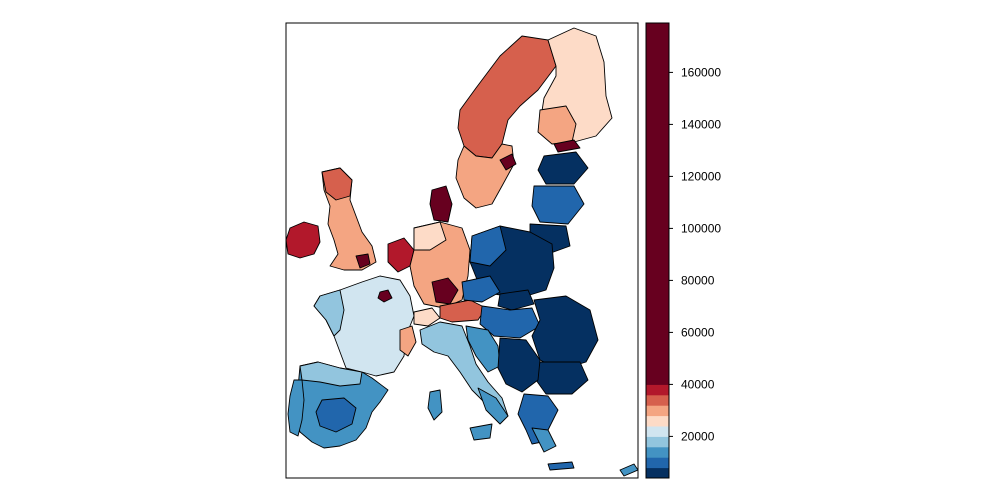  Describe the element at coordinates (483, 349) in the screenshot. I see `region-slovenia-croatia` at that location.